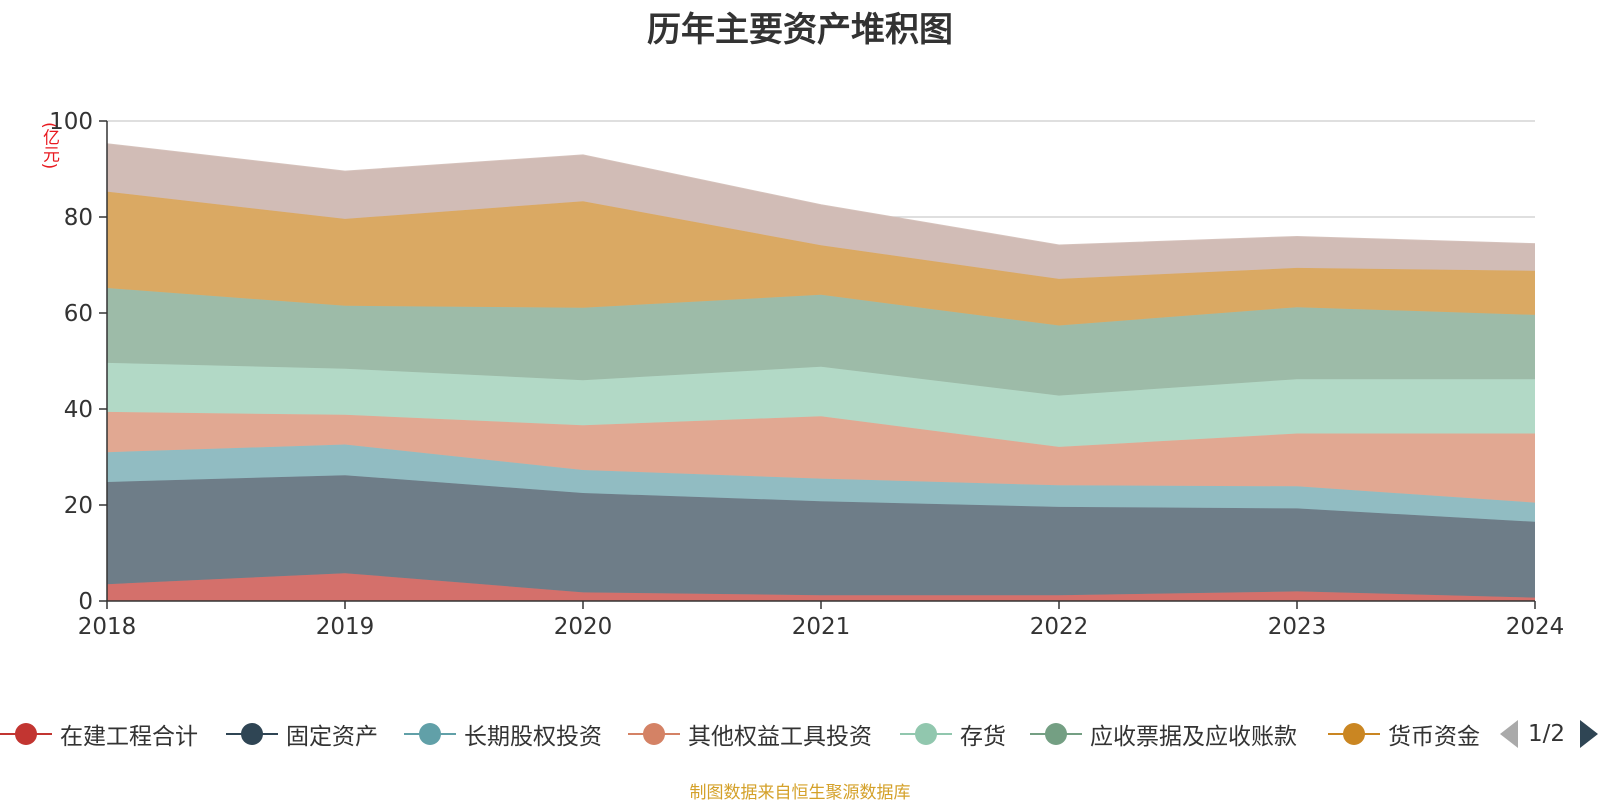 The height and width of the screenshot is (803, 1600). I want to click on x-tick-label: 2022, so click(1059, 627).